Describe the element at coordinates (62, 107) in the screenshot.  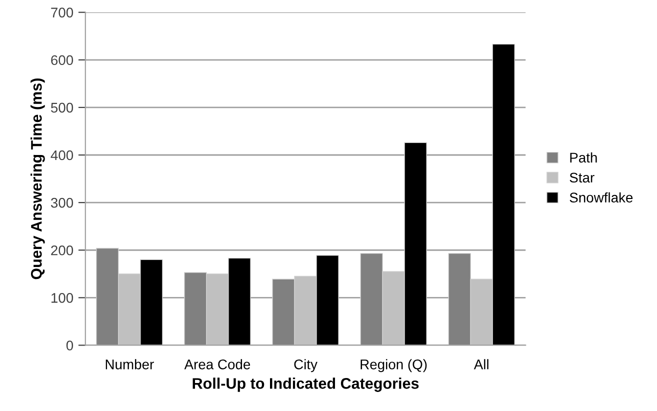
I see `y-tick-label: 500` at that location.